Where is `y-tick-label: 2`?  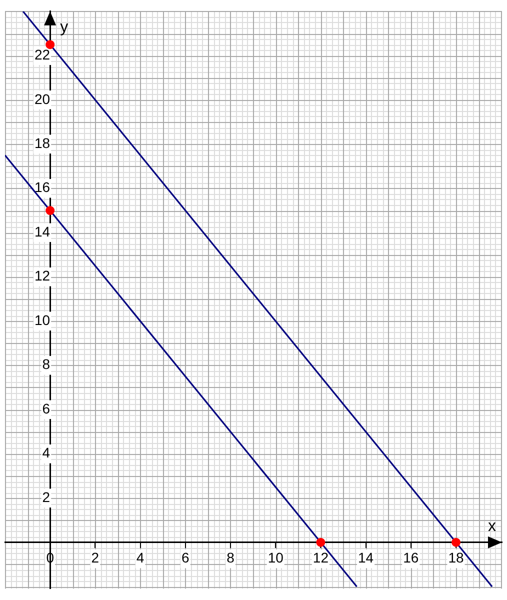 y-tick-label: 2 is located at coordinates (46, 496).